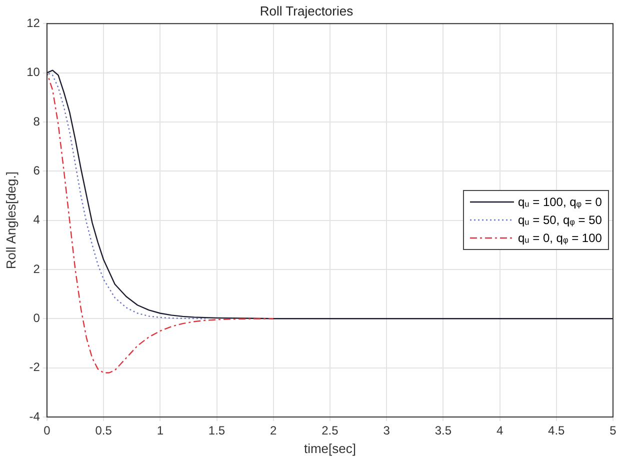  Describe the element at coordinates (36, 317) in the screenshot. I see `y-tick-label: 0` at that location.